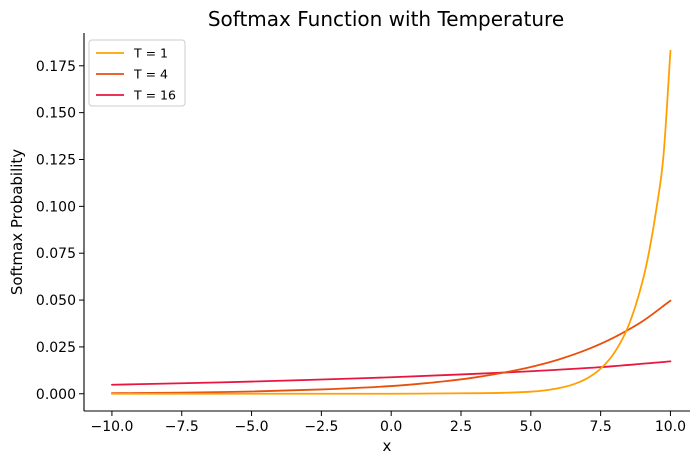  What do you see at coordinates (150, 74) in the screenshot?
I see `legend-label: T = 4` at bounding box center [150, 74].